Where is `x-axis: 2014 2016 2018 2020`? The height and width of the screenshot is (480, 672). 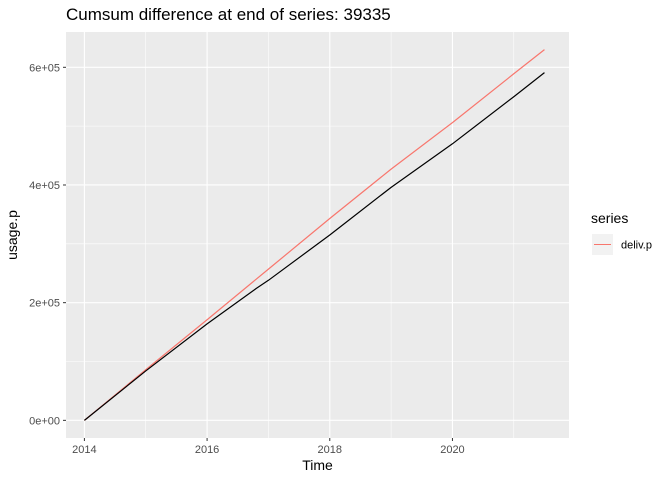
x-axis: 2014 2016 2018 2020 is located at coordinates (268, 447).